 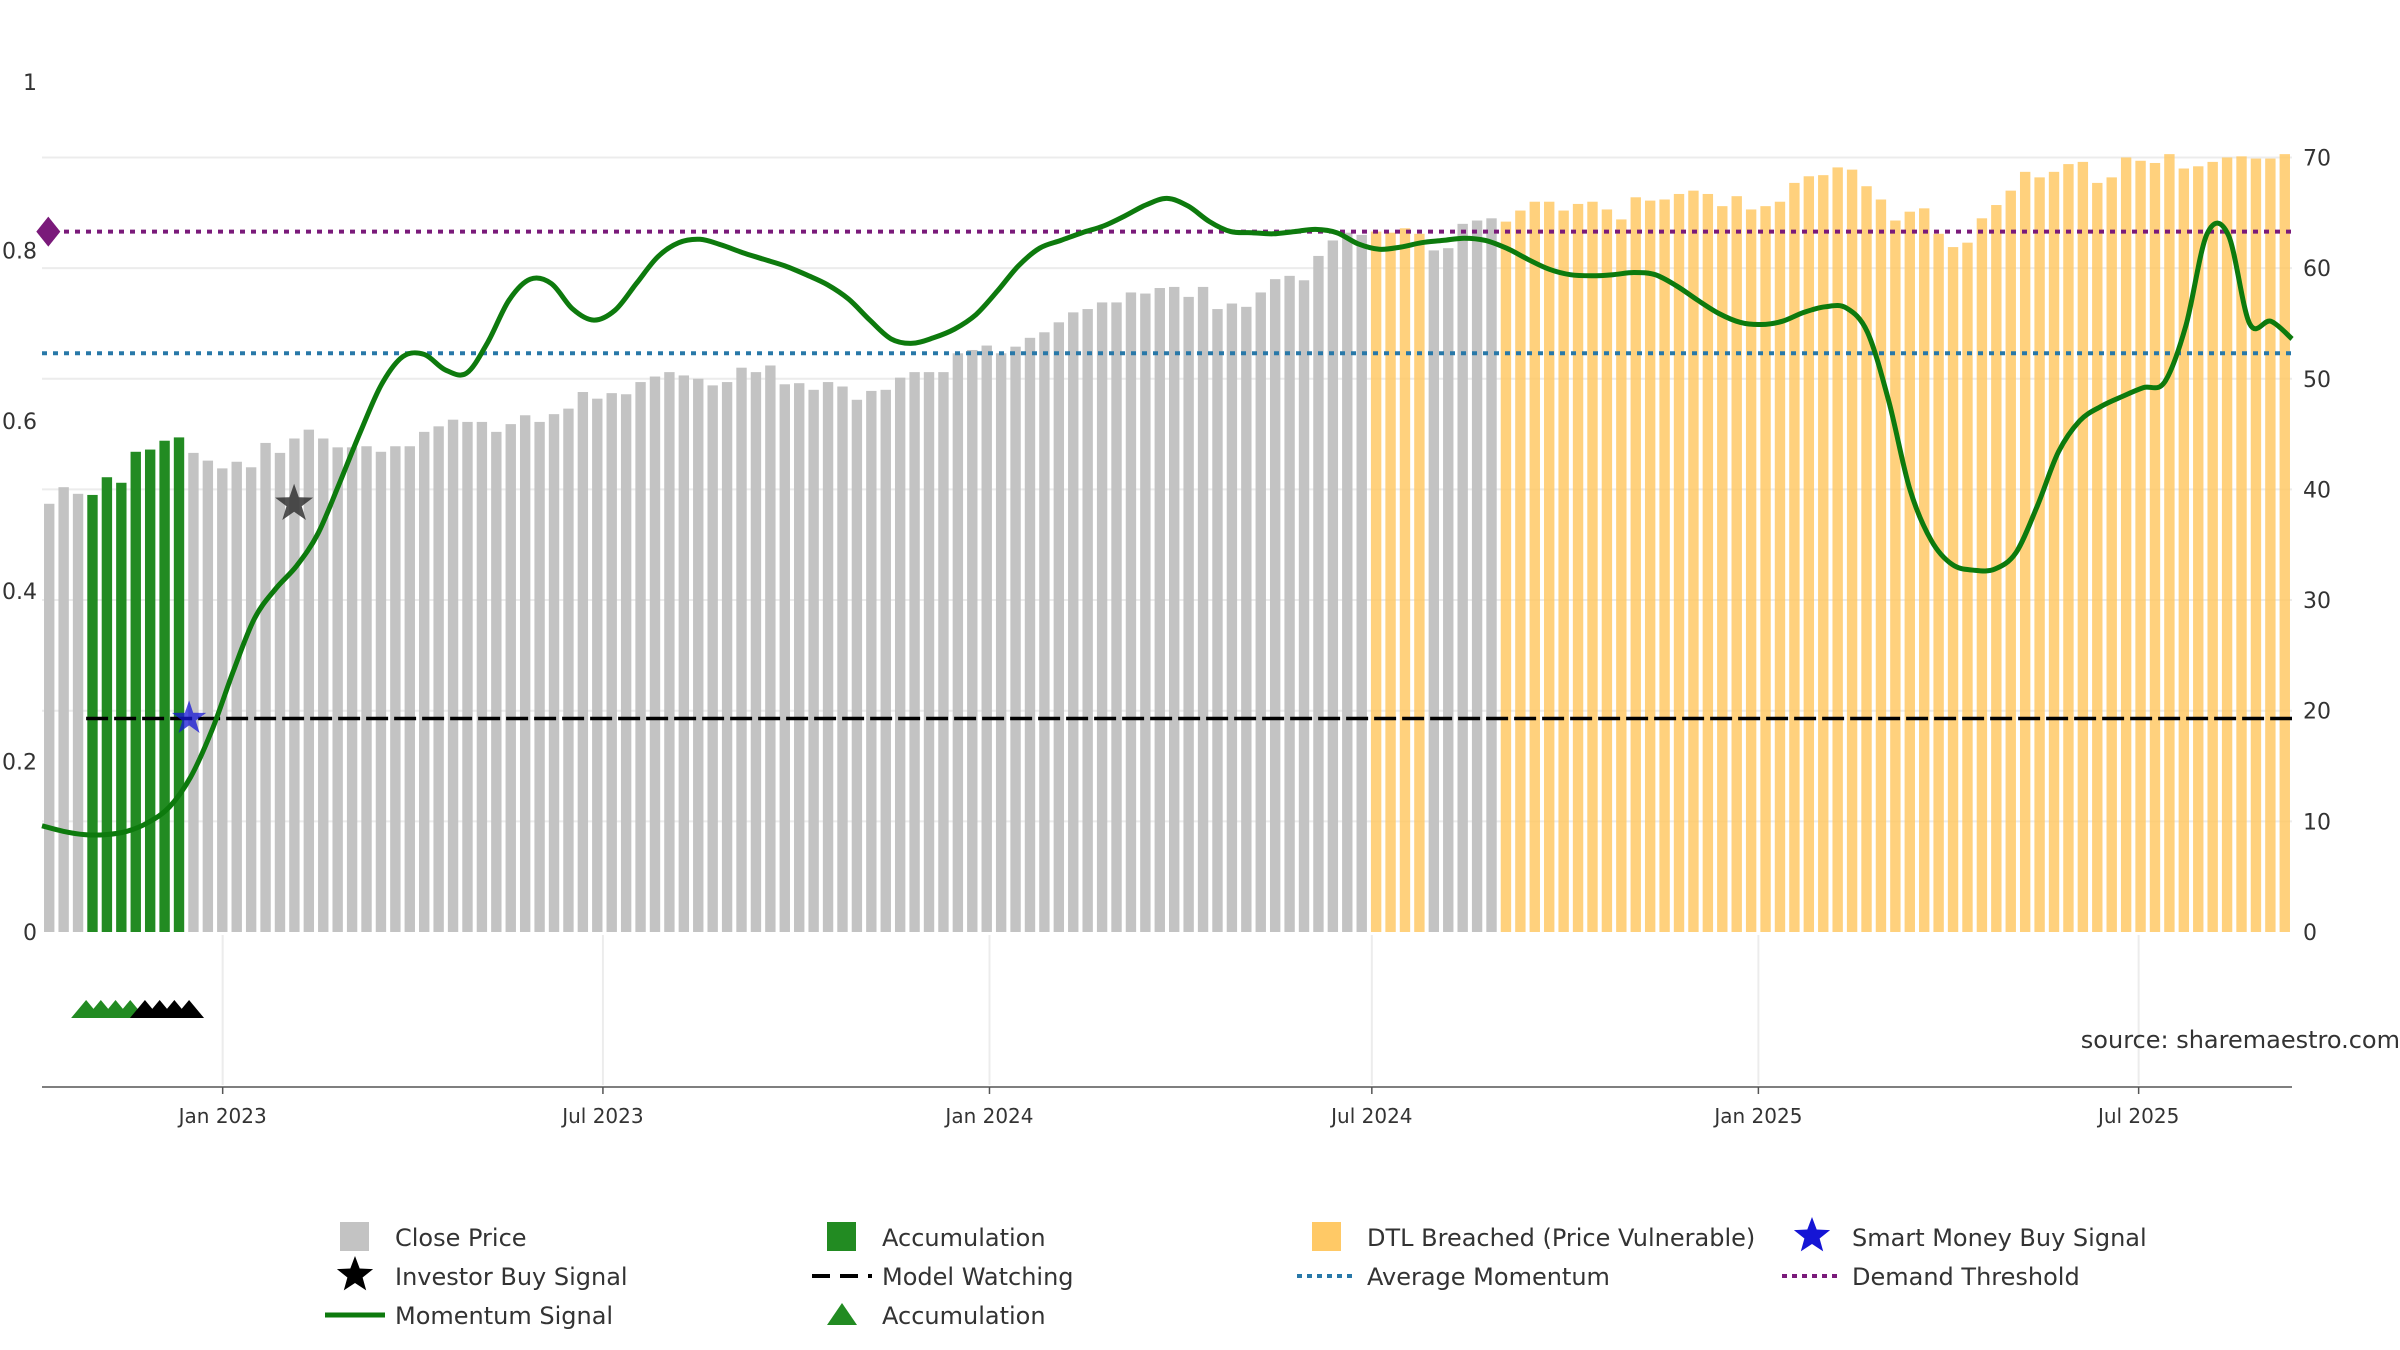 What do you see at coordinates (2137, 1116) in the screenshot?
I see `x-axis-tick-label: Jul 2025` at bounding box center [2137, 1116].